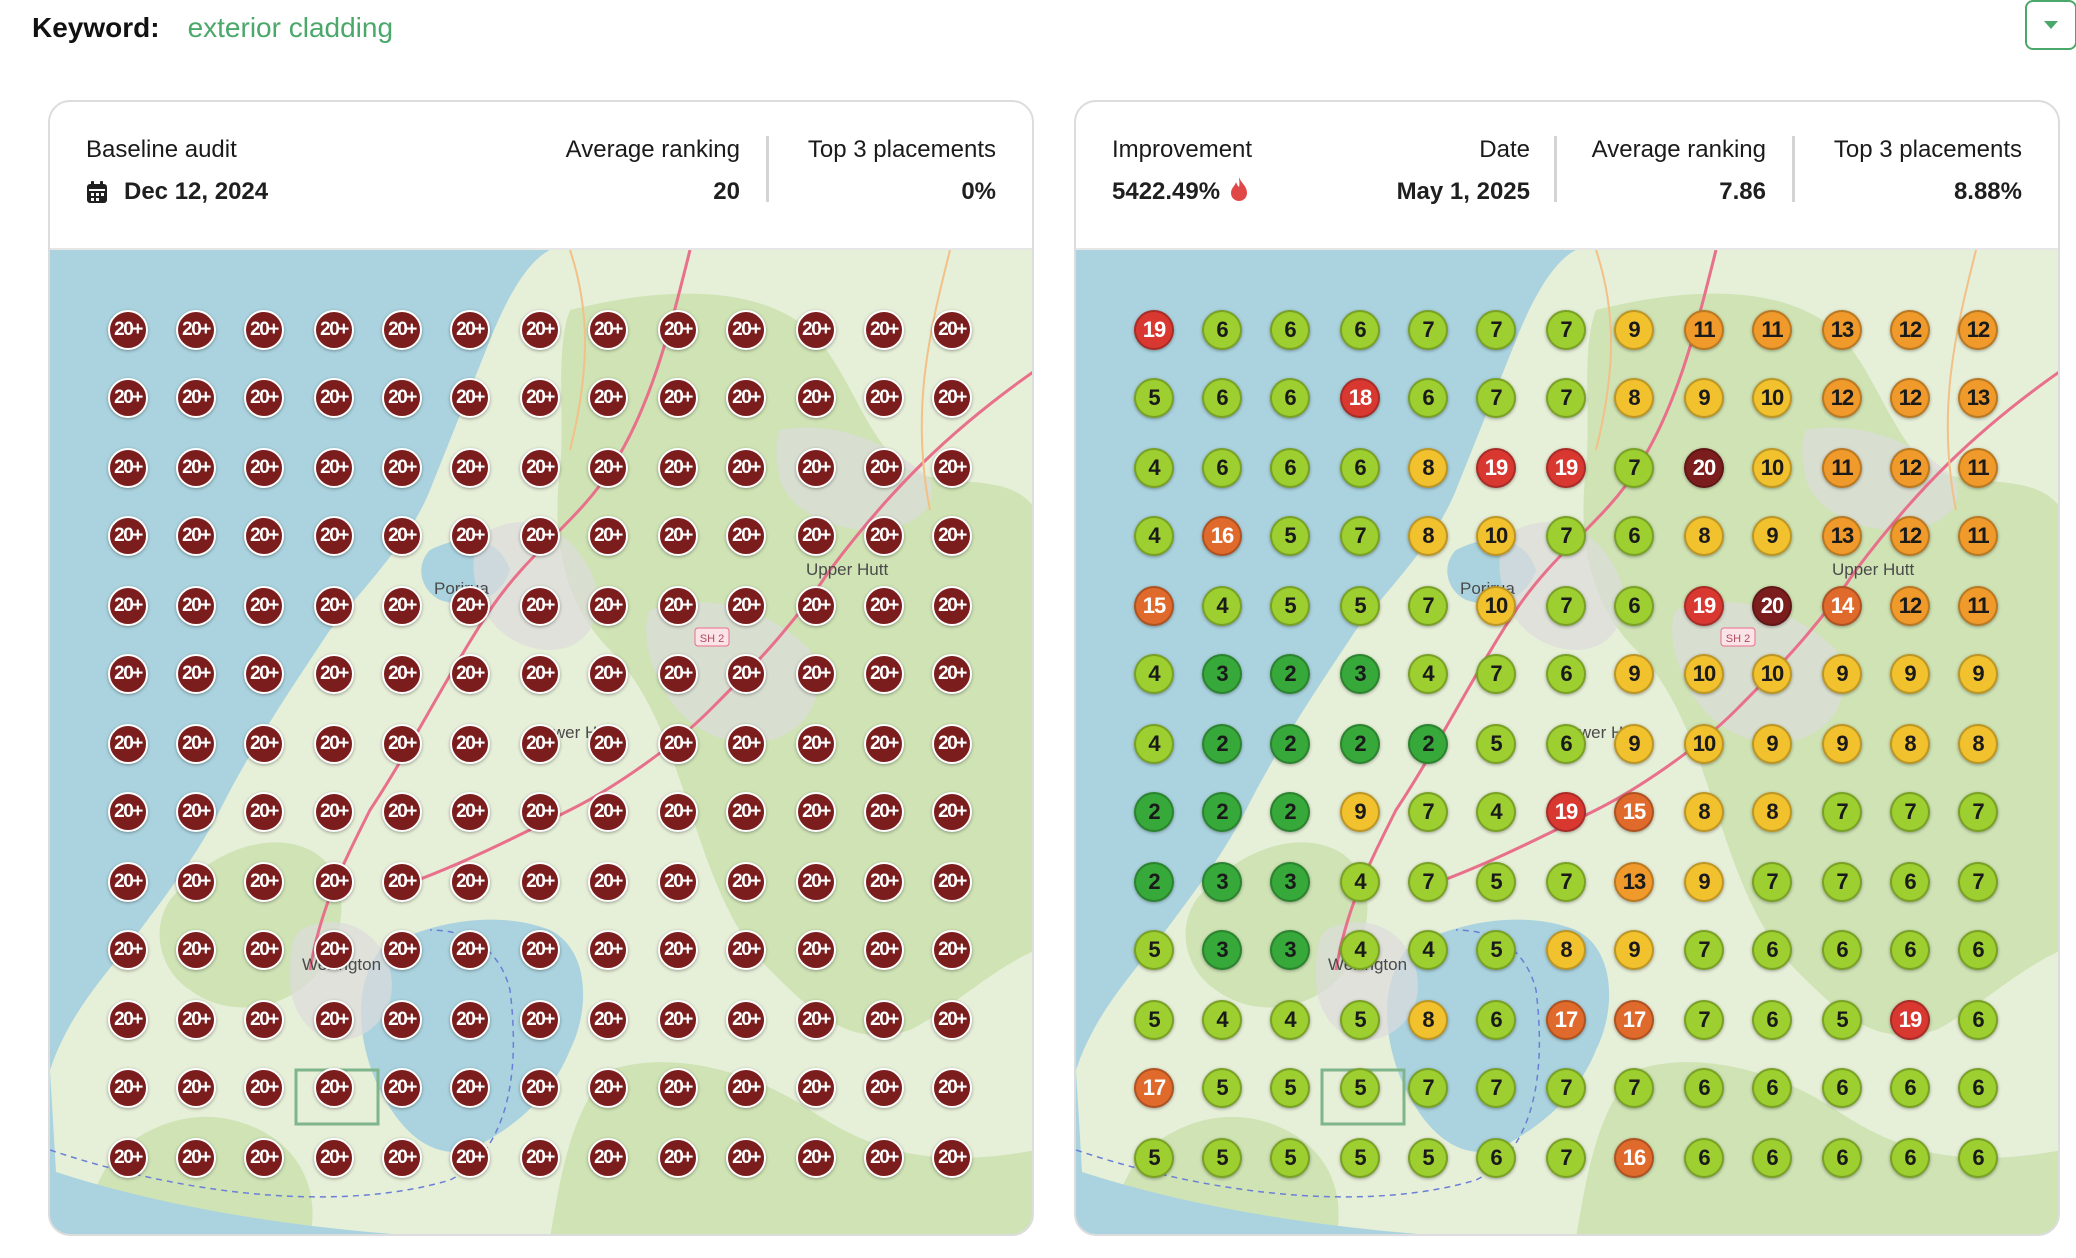 This screenshot has height=1258, width=2076. I want to click on current-rank-pin: 20, so click(1704, 468).